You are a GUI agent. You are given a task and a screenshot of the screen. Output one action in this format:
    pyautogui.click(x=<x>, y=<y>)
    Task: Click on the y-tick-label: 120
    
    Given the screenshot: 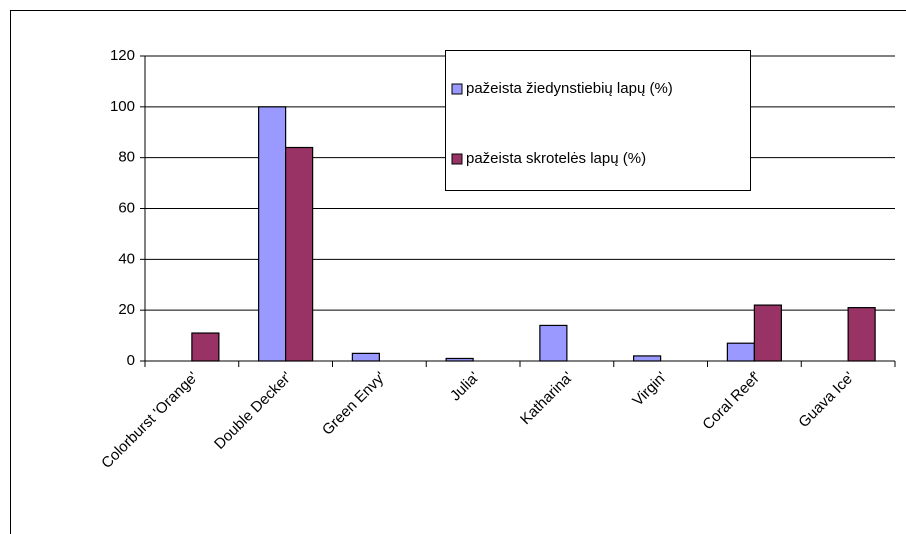 What is the action you would take?
    pyautogui.click(x=122, y=55)
    